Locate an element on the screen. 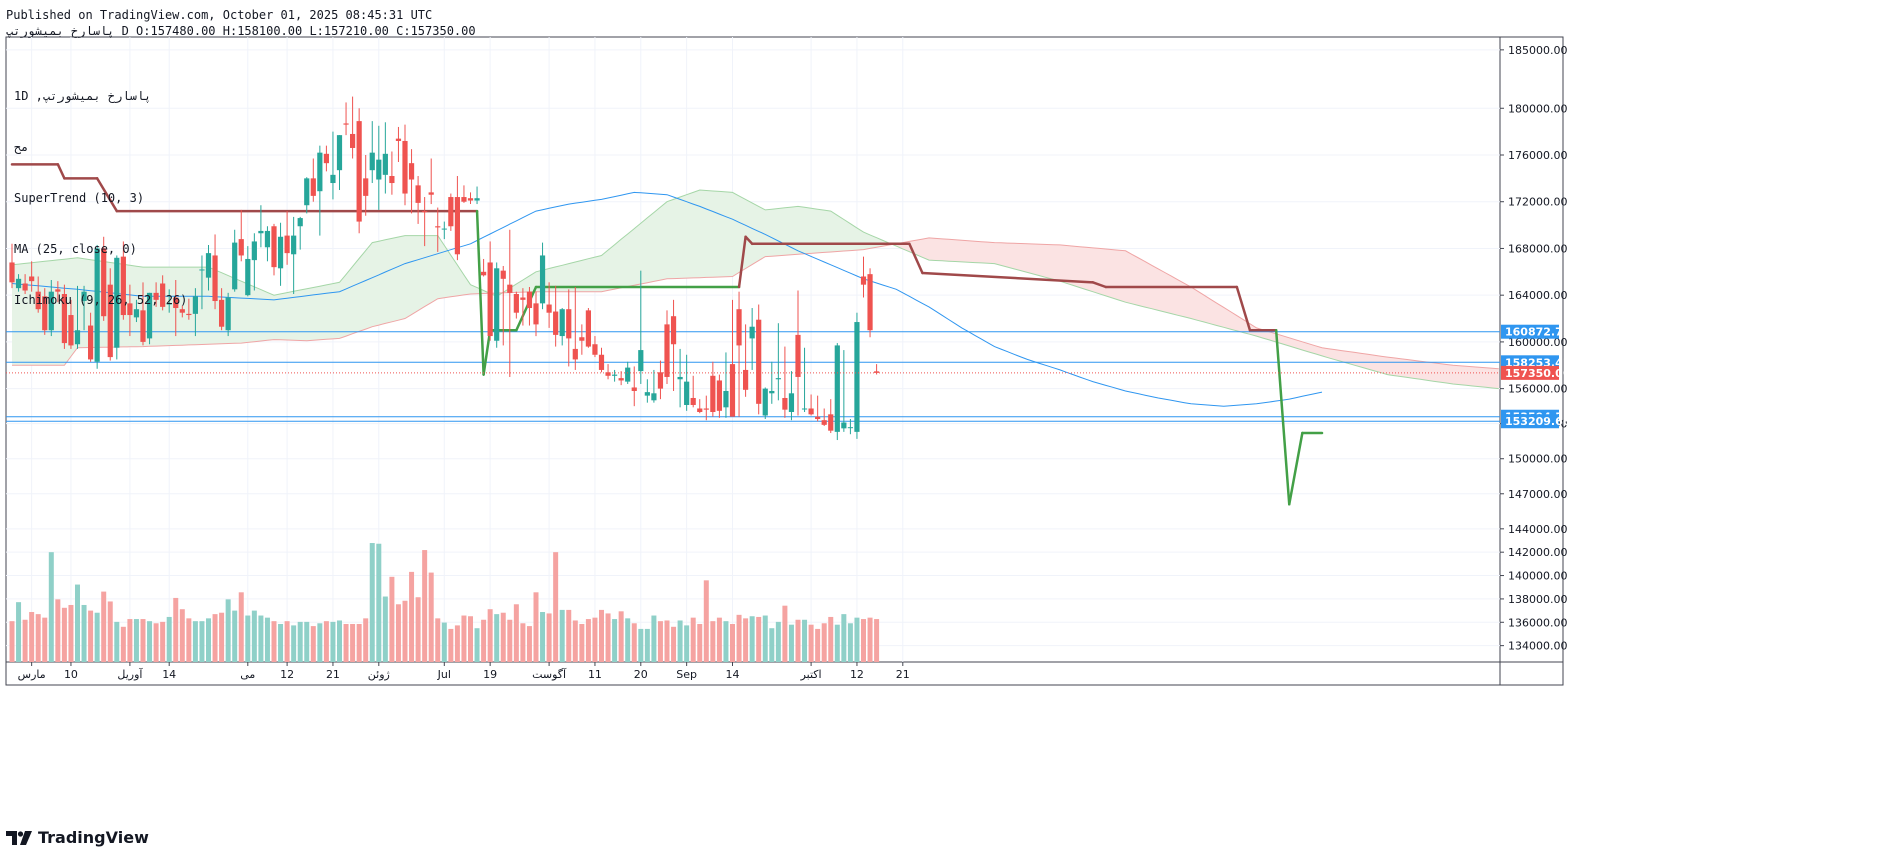  legend-ichimoku: Ichimoku (9, 26, 52, 26) is located at coordinates (101, 300).